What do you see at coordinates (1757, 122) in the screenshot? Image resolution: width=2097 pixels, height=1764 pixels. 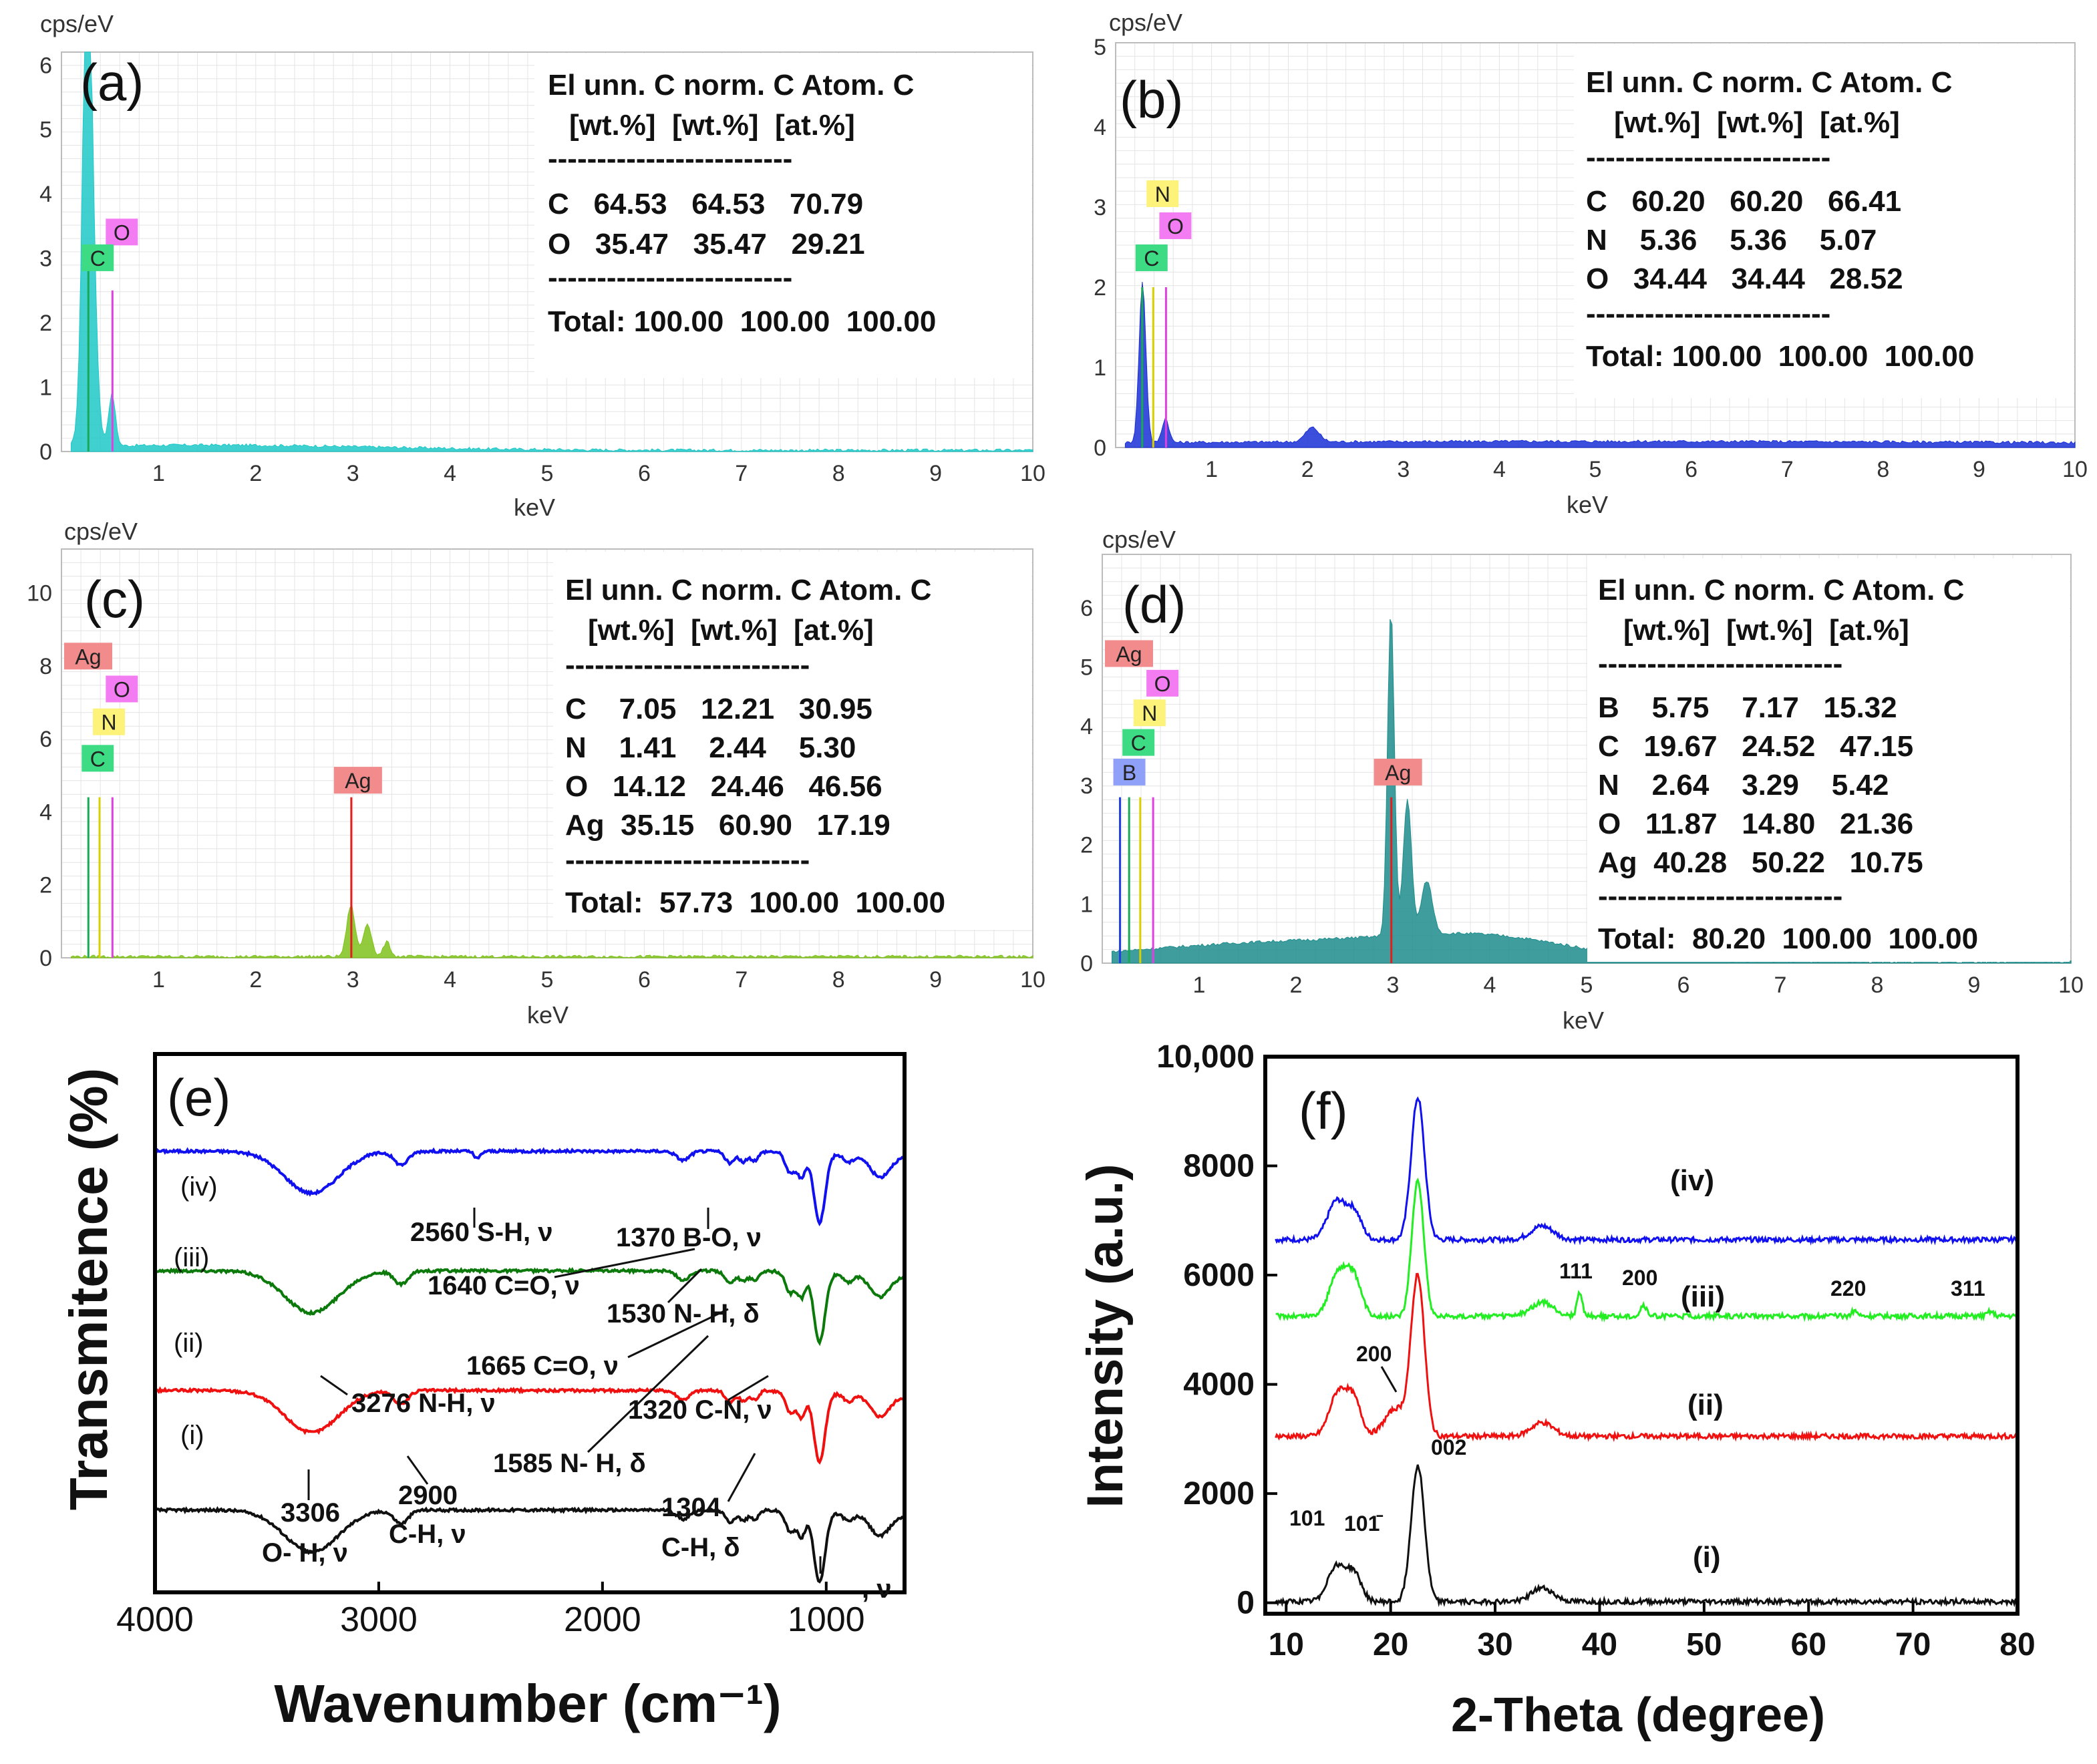 I see `table-subheader-b: [wt.%] [wt.%] [at.%]` at bounding box center [1757, 122].